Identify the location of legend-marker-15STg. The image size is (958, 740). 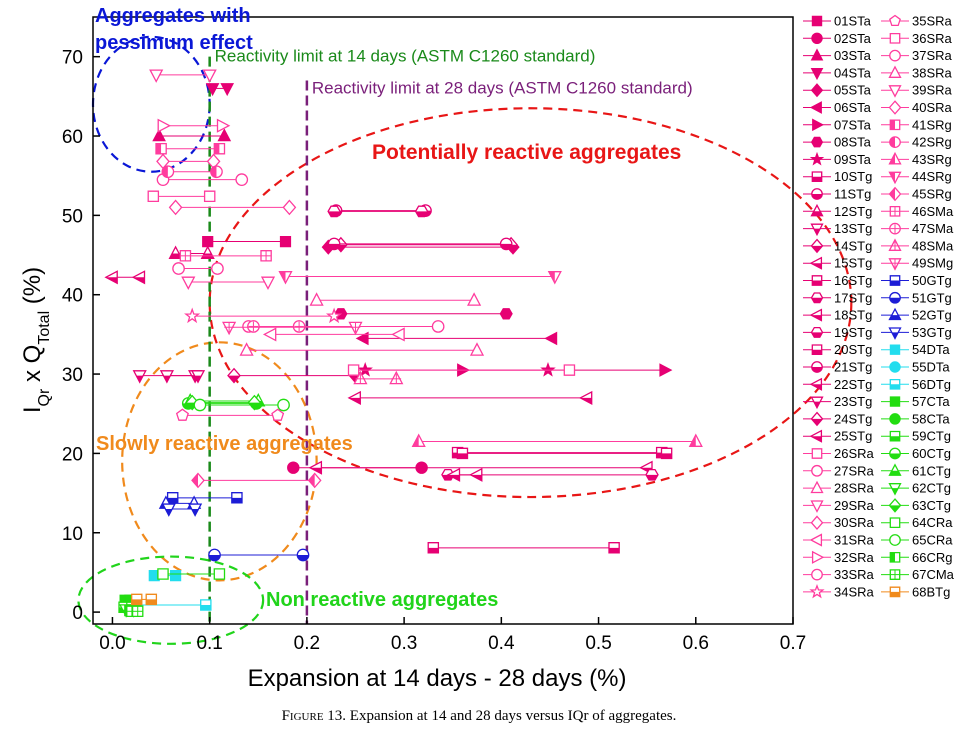
(816, 263).